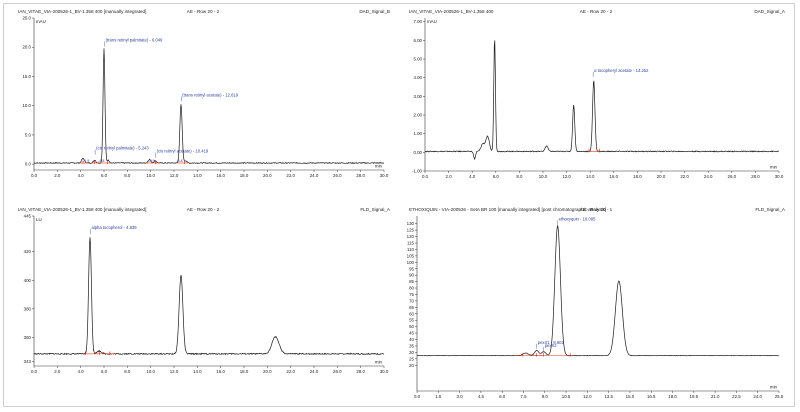 The image size is (800, 412). Describe the element at coordinates (210, 94) in the screenshot. I see `peak-annotation-label: (trans retinyl acetate) - 12.619` at that location.